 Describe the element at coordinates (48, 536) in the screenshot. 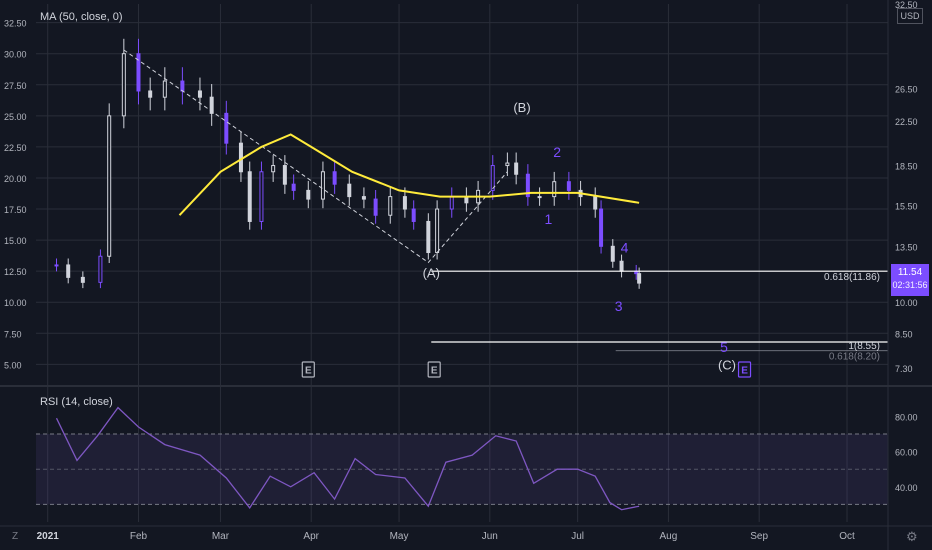

I see `x-axis-tick: 2021` at that location.